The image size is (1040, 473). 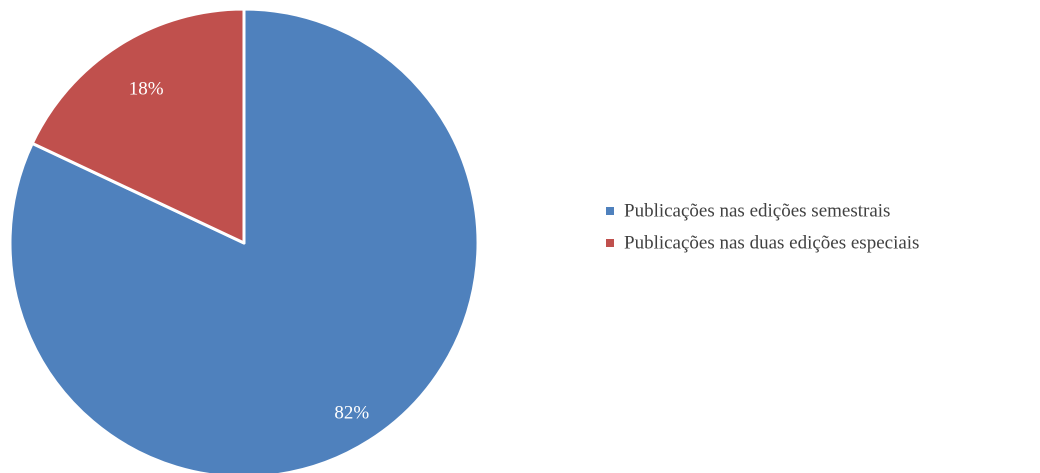 What do you see at coordinates (757, 211) in the screenshot?
I see `legend-label-1: Publicações nas edições semestrais` at bounding box center [757, 211].